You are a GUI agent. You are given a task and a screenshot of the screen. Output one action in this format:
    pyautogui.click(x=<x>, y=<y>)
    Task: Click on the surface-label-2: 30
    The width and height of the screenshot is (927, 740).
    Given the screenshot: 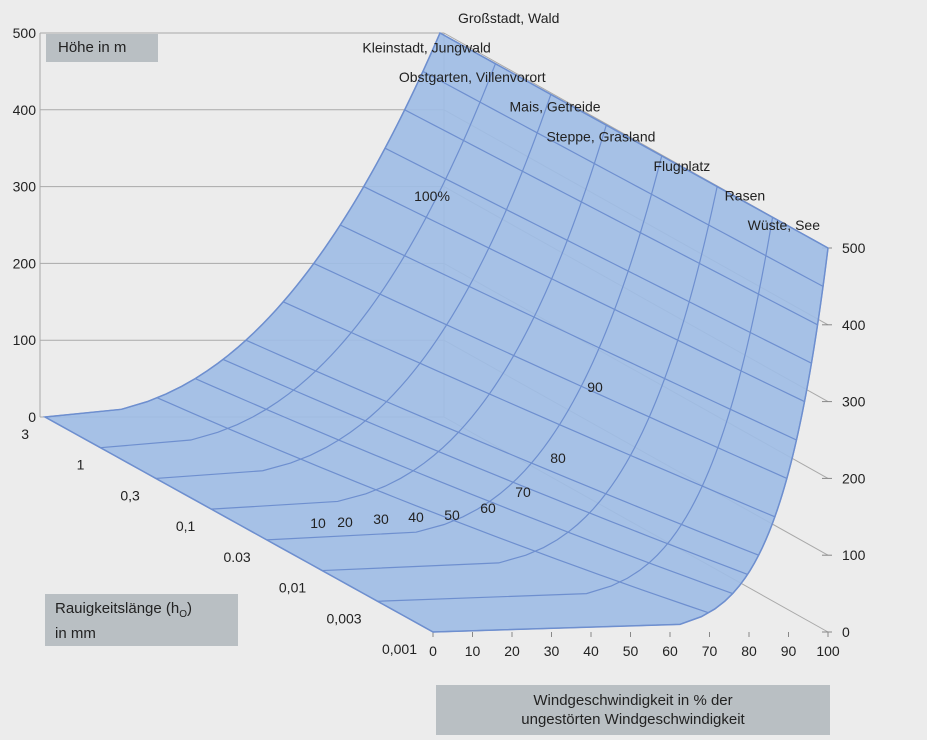 What is the action you would take?
    pyautogui.click(x=381, y=519)
    